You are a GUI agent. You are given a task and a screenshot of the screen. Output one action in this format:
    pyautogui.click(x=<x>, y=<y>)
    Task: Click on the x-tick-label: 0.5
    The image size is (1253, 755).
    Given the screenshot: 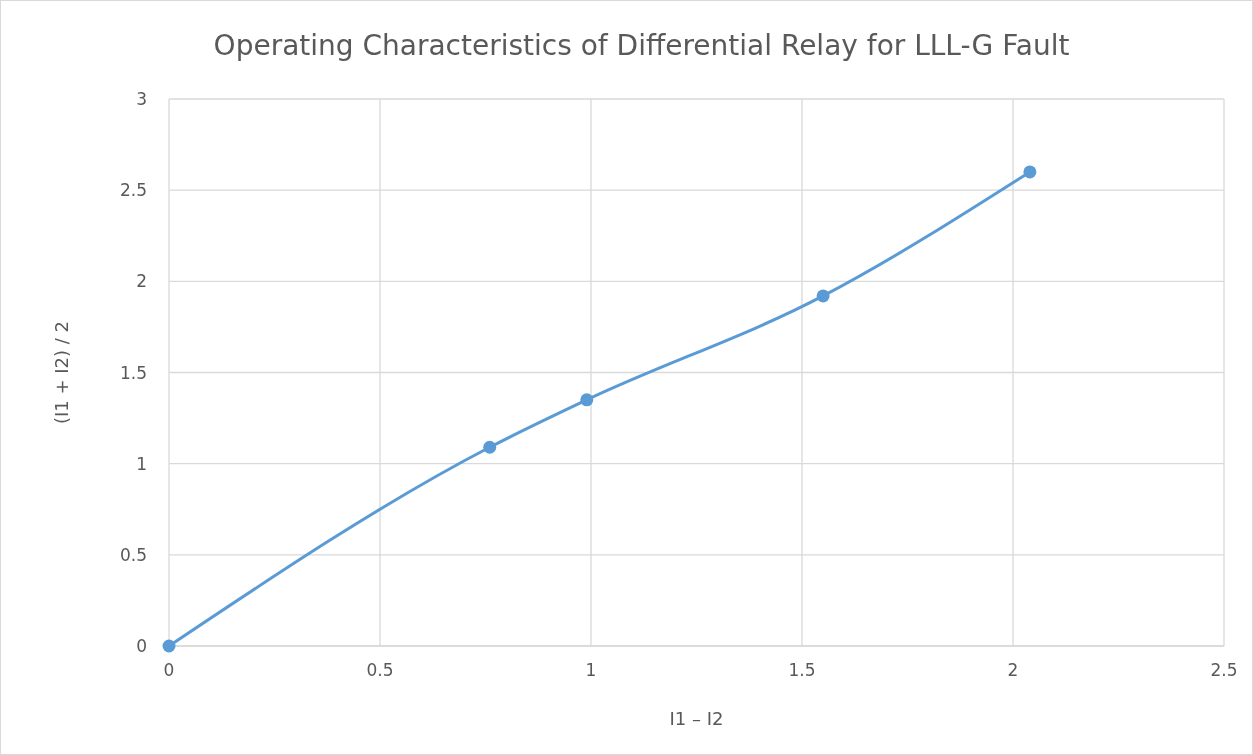 What is the action you would take?
    pyautogui.click(x=380, y=670)
    